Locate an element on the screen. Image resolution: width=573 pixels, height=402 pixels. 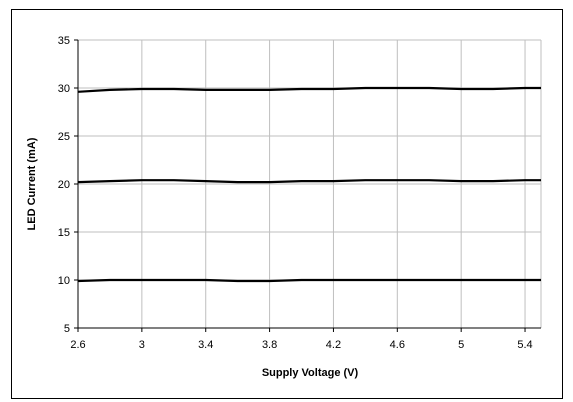
y-tick-label: 25 is located at coordinates (64, 137).